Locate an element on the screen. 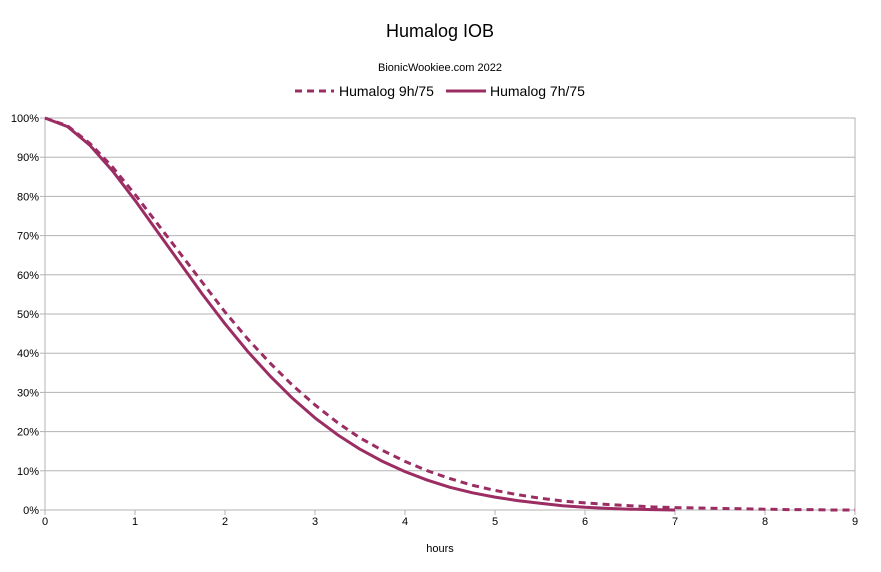  x-tick-label: 7 is located at coordinates (675, 522).